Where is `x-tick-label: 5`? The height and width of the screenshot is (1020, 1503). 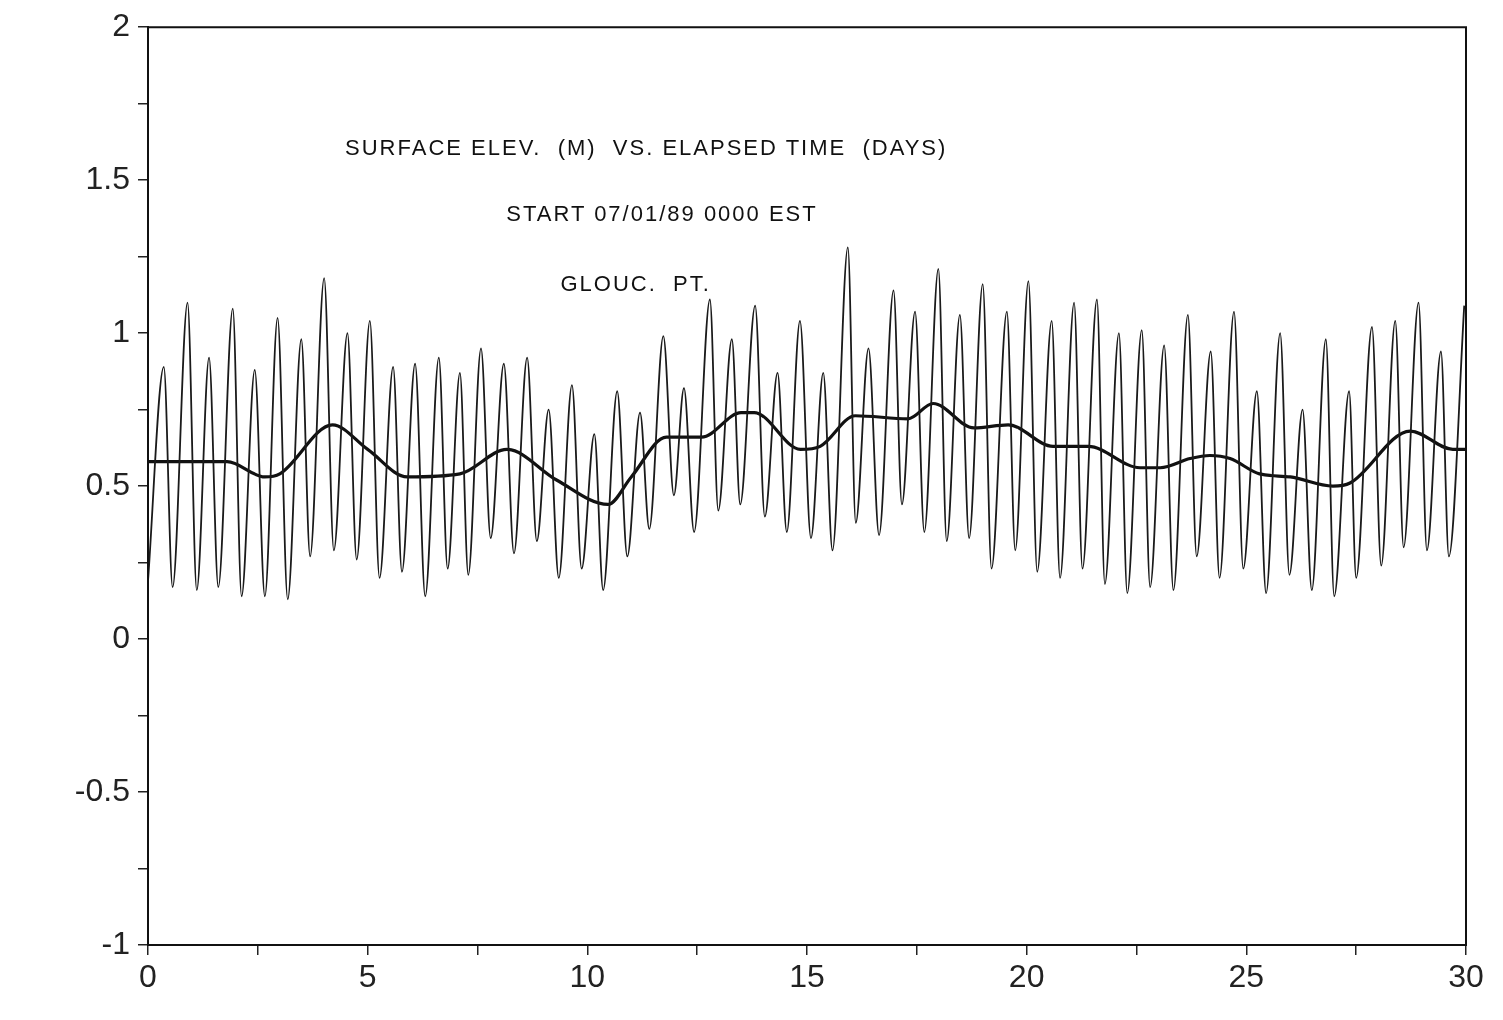 x-tick-label: 5 is located at coordinates (367, 976).